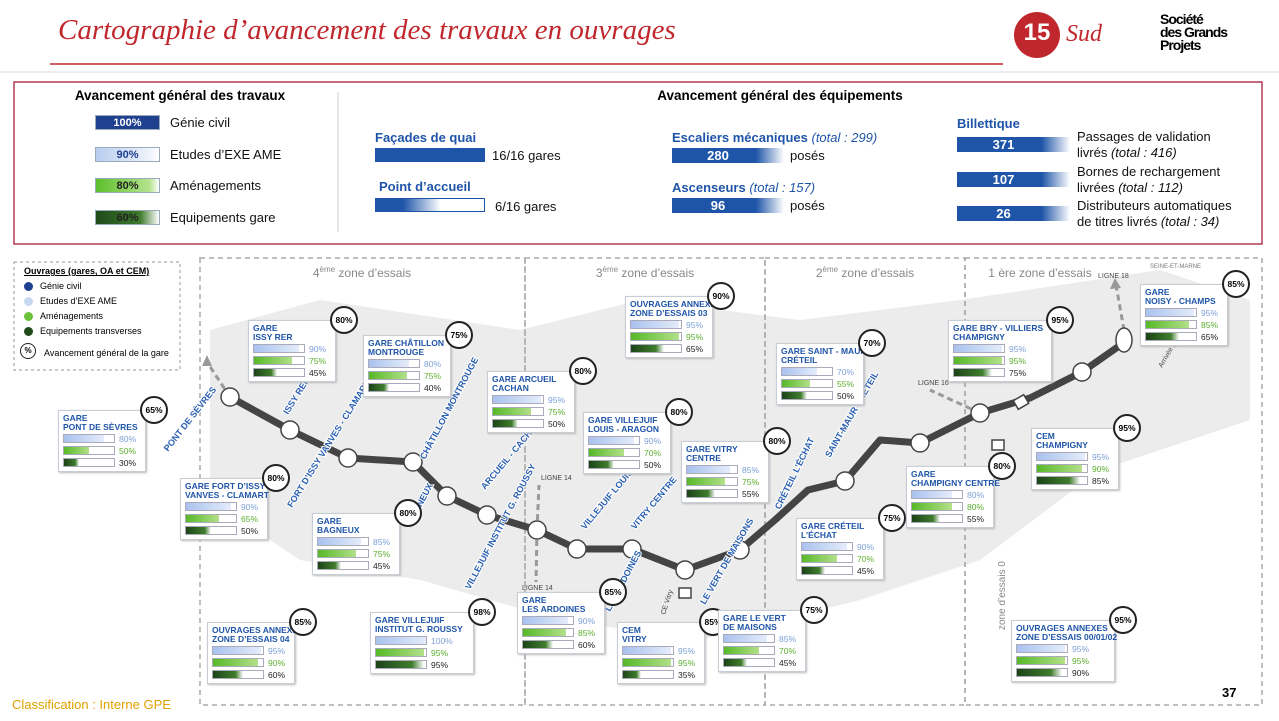 This screenshot has width=1279, height=721. I want to click on logo-line: des Grands, so click(1194, 32).